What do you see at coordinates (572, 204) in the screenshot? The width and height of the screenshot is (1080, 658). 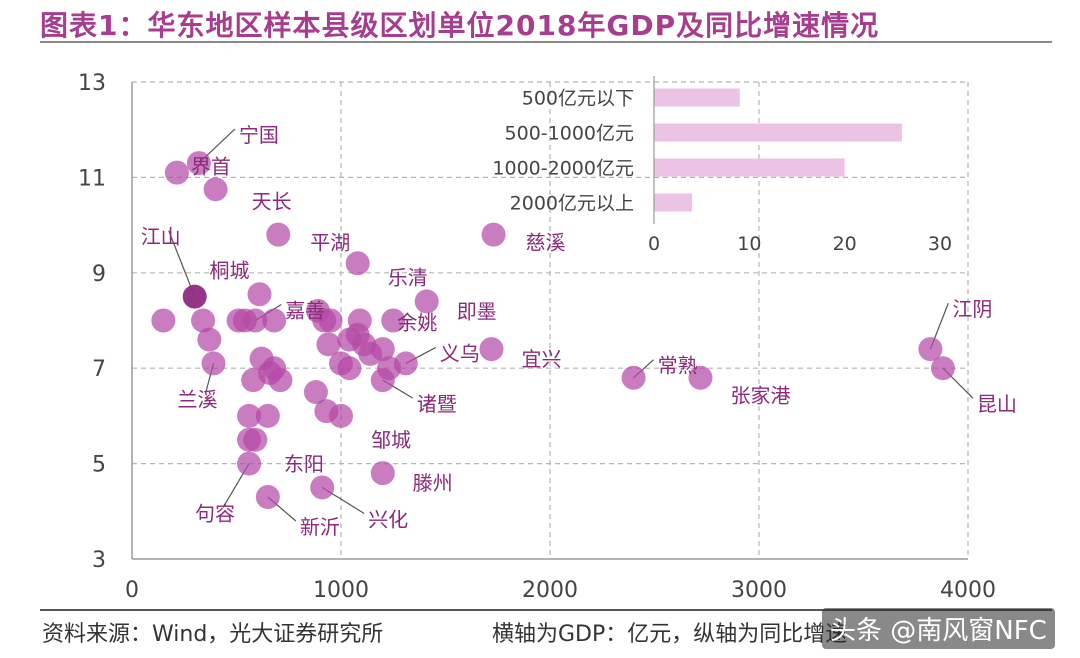 I see `inset-category-label: 2000亿元以上` at bounding box center [572, 204].